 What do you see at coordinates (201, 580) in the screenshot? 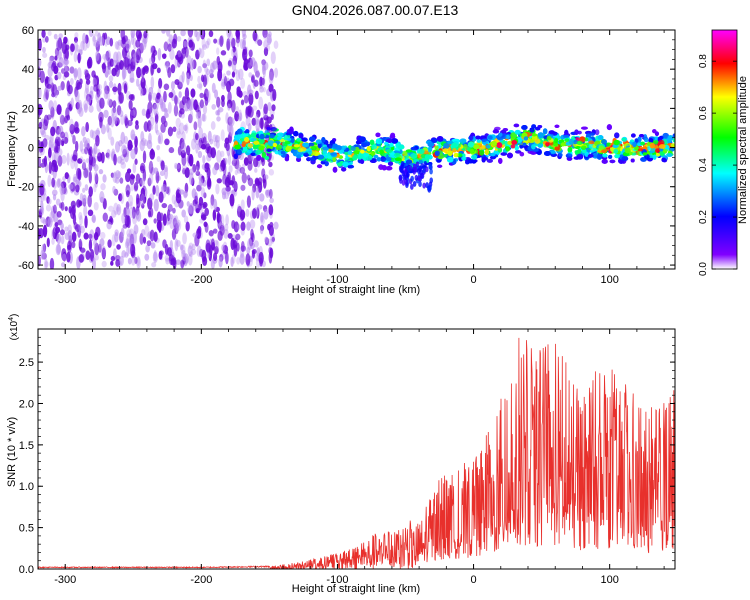
I see `snr-xtick-label: -200` at bounding box center [201, 580].